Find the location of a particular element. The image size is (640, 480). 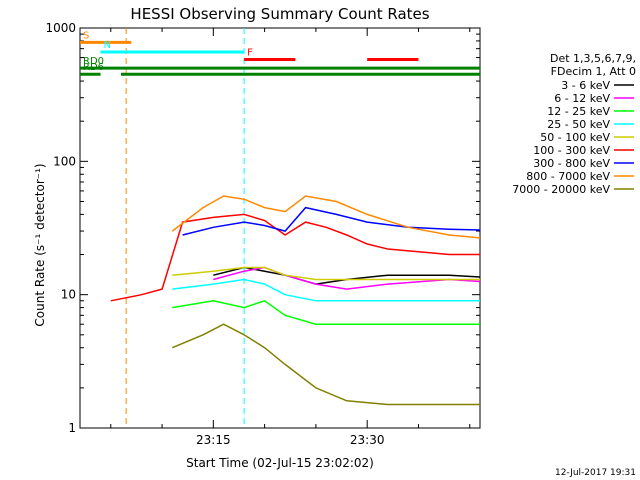

y-tick-label: 1 is located at coordinates (72, 428).